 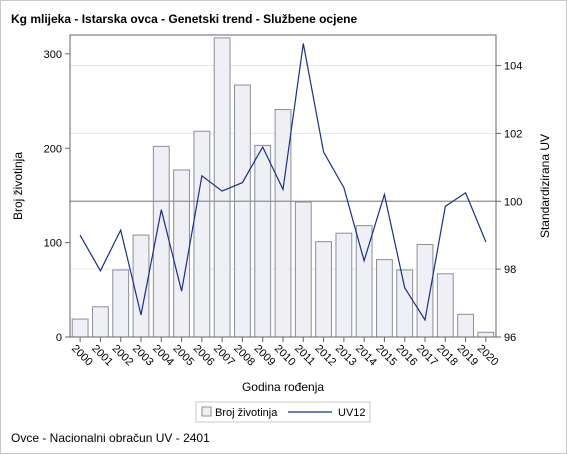 What do you see at coordinates (53, 55) in the screenshot?
I see `y-tick-label: 300` at bounding box center [53, 55].